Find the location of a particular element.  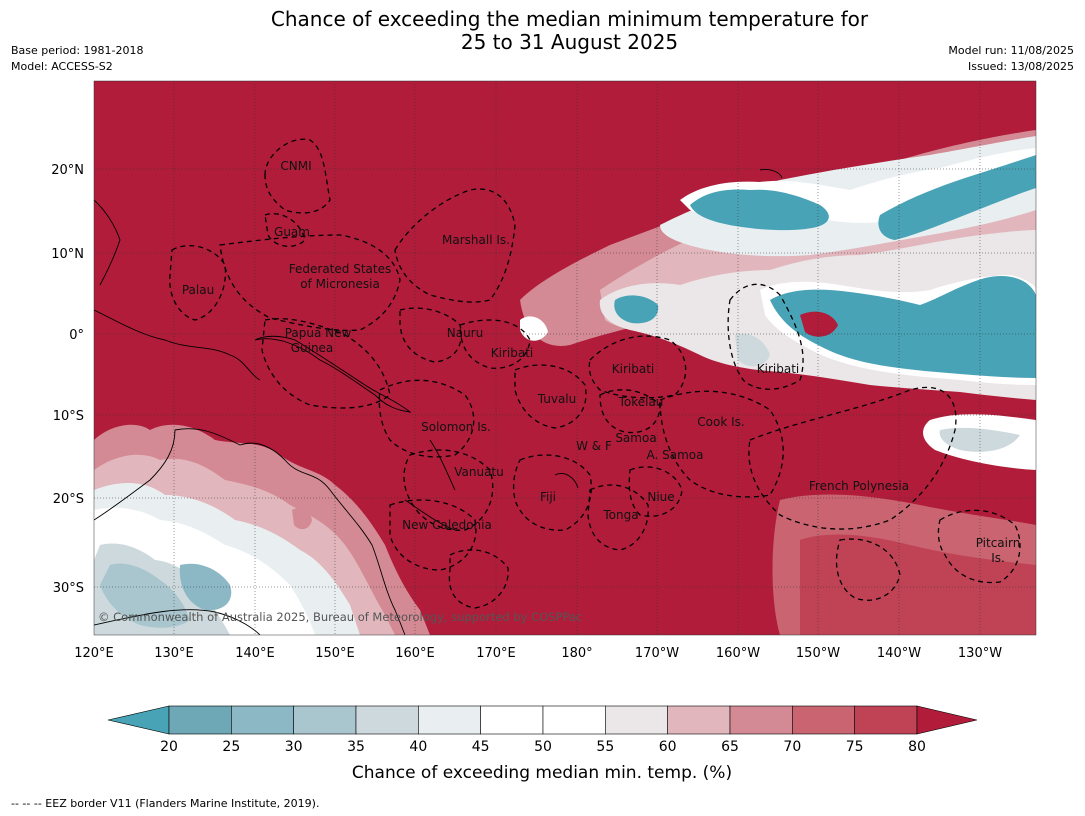

colorbar-tick-label: 80 is located at coordinates (917, 747).